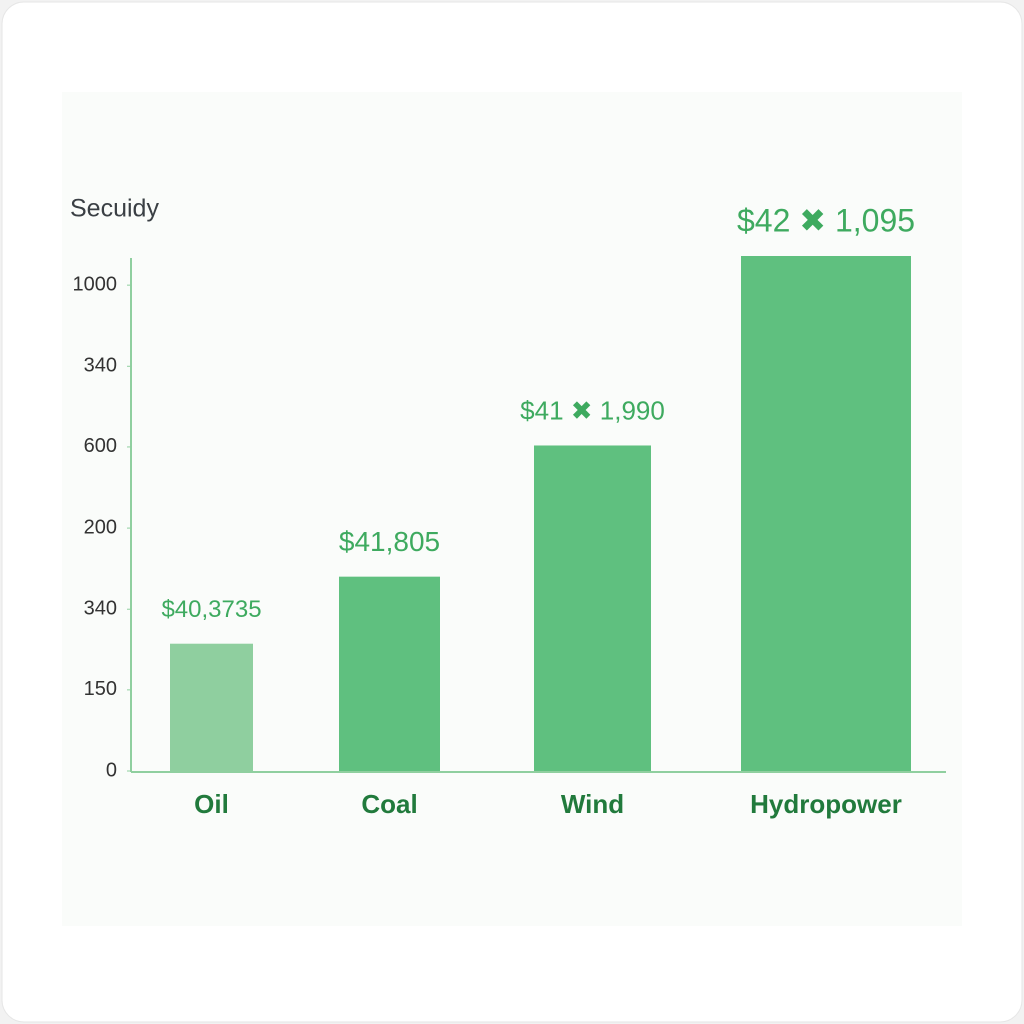 The height and width of the screenshot is (1024, 1024). I want to click on x-tick-label: Oil, so click(211, 804).